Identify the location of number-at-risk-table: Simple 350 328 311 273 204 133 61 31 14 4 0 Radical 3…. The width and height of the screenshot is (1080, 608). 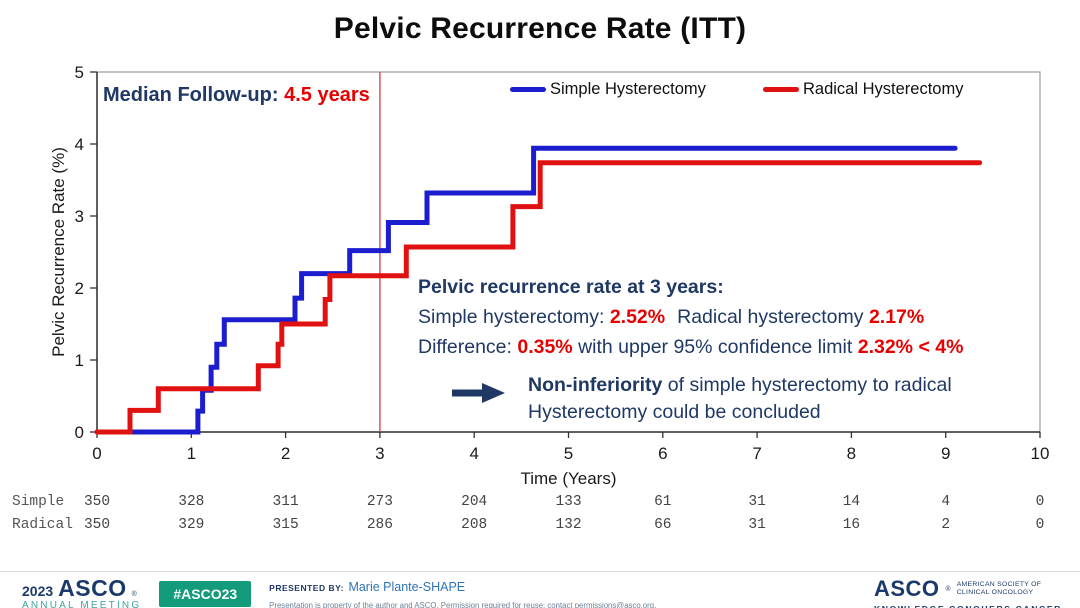
(540, 520).